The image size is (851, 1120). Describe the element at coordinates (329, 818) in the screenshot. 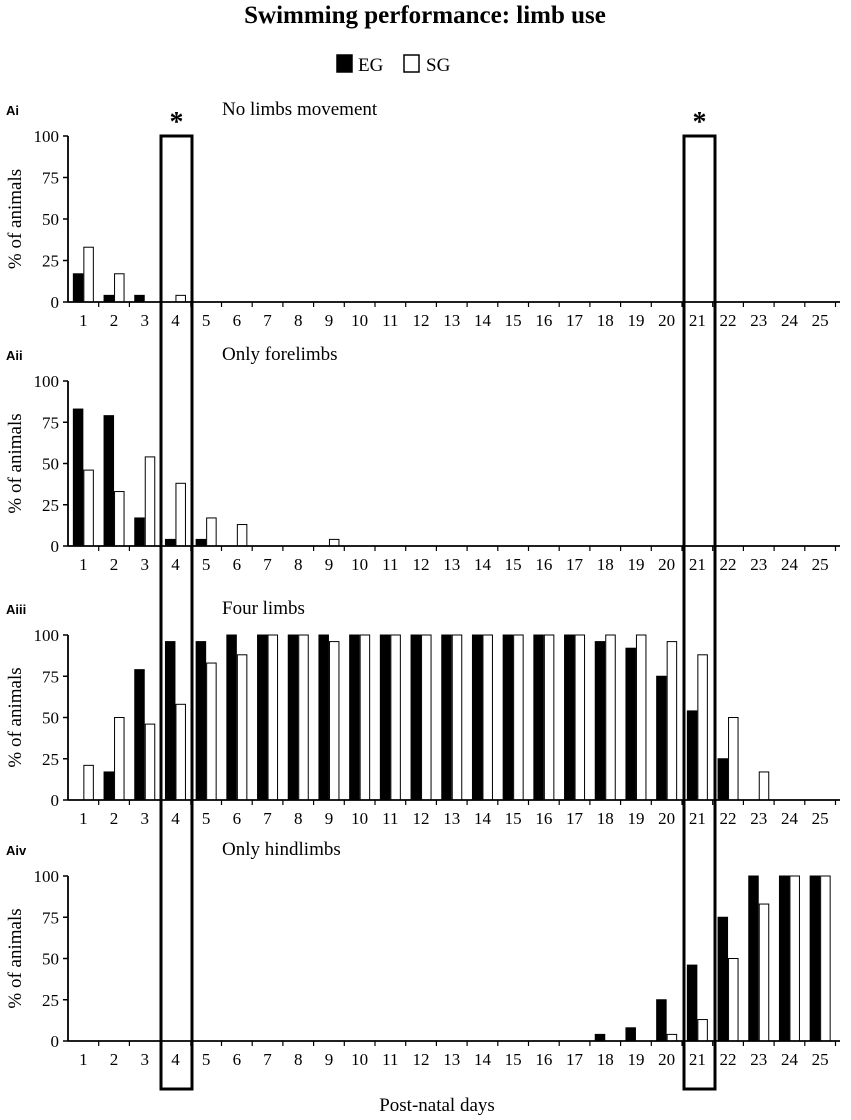

I see `x-tick-label: 9` at that location.